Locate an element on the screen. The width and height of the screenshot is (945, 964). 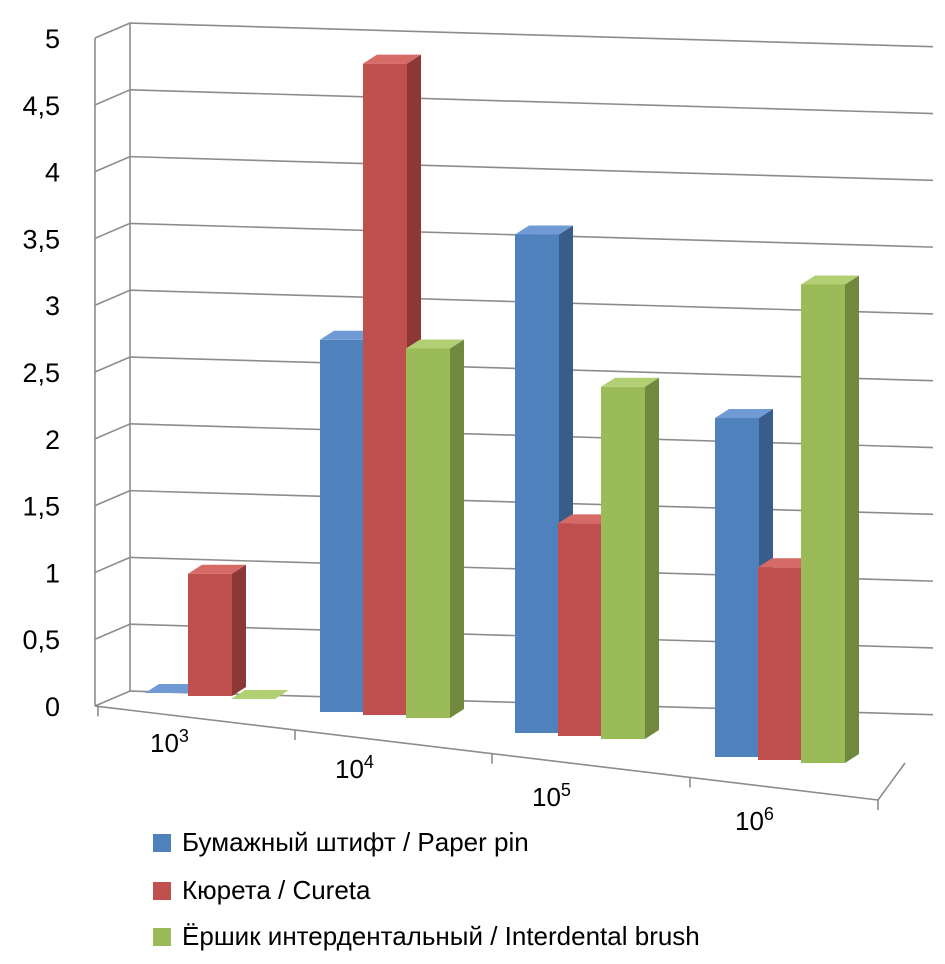
category-labels: 10³ 10⁴ 10⁵ 10⁶ is located at coordinates (462, 781).